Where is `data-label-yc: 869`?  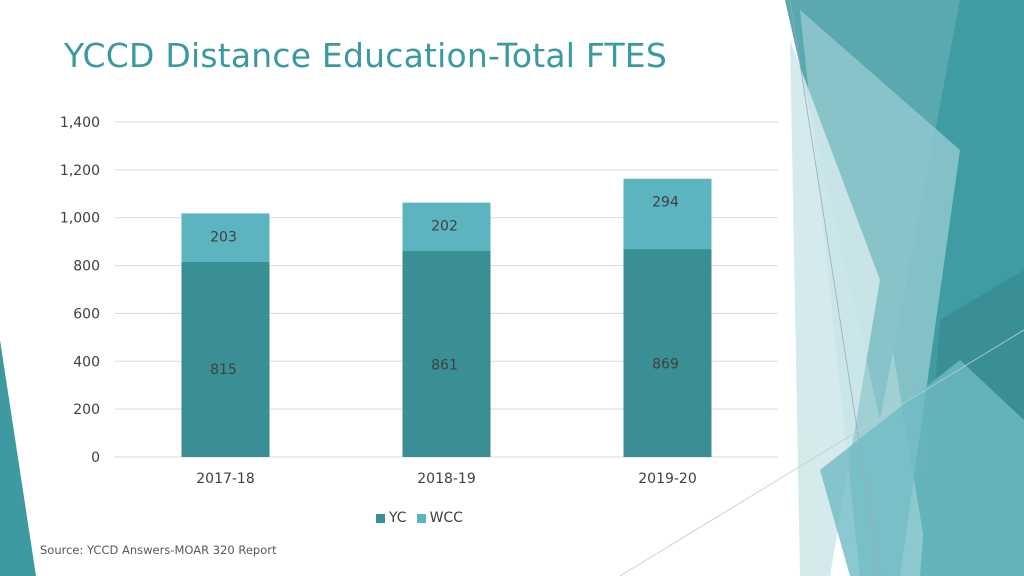 data-label-yc: 869 is located at coordinates (665, 364).